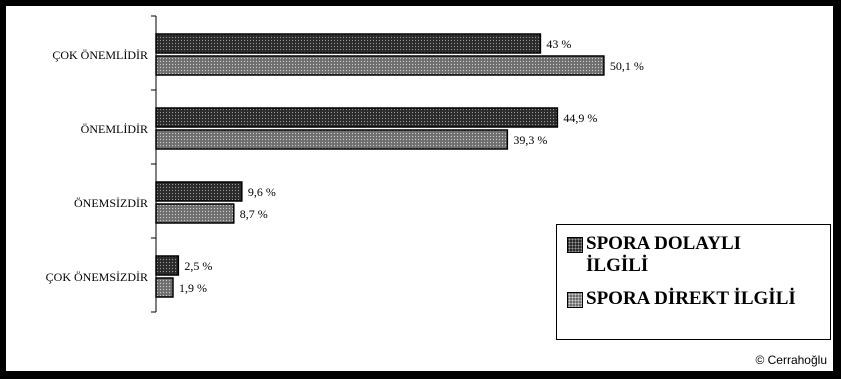 This screenshot has width=841, height=379. I want to click on data-label: 44,9 %, so click(580, 118).